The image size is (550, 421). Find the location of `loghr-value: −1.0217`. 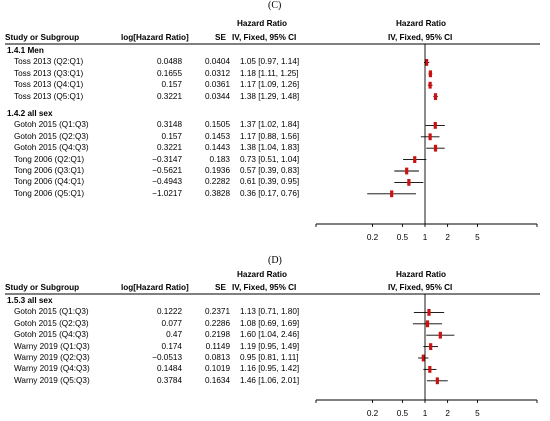

loghr-value: −1.0217 is located at coordinates (167, 193).